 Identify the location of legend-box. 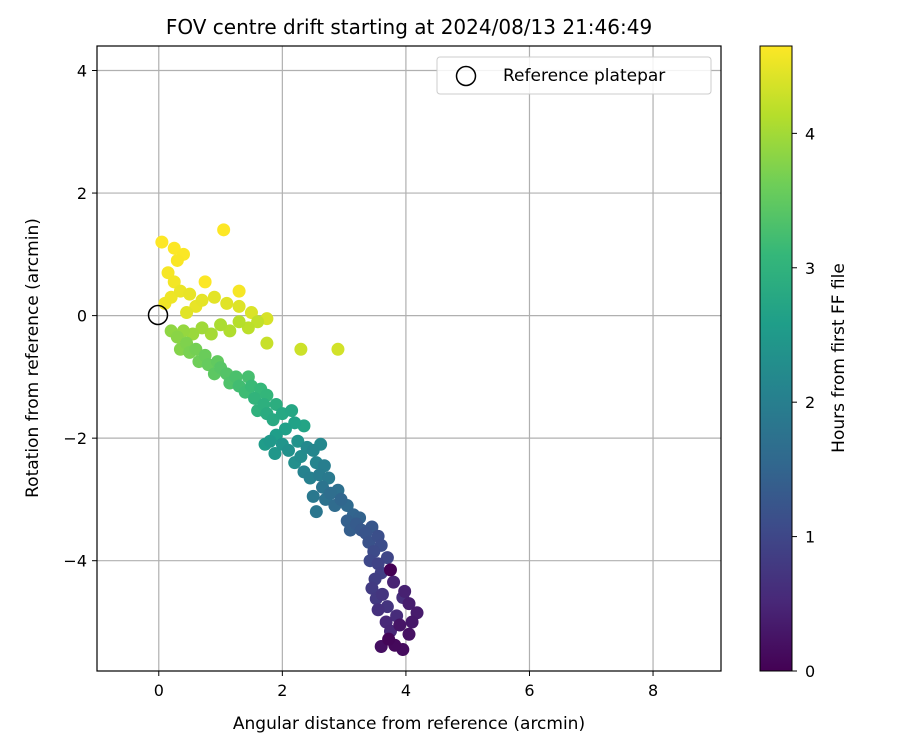
(574, 75).